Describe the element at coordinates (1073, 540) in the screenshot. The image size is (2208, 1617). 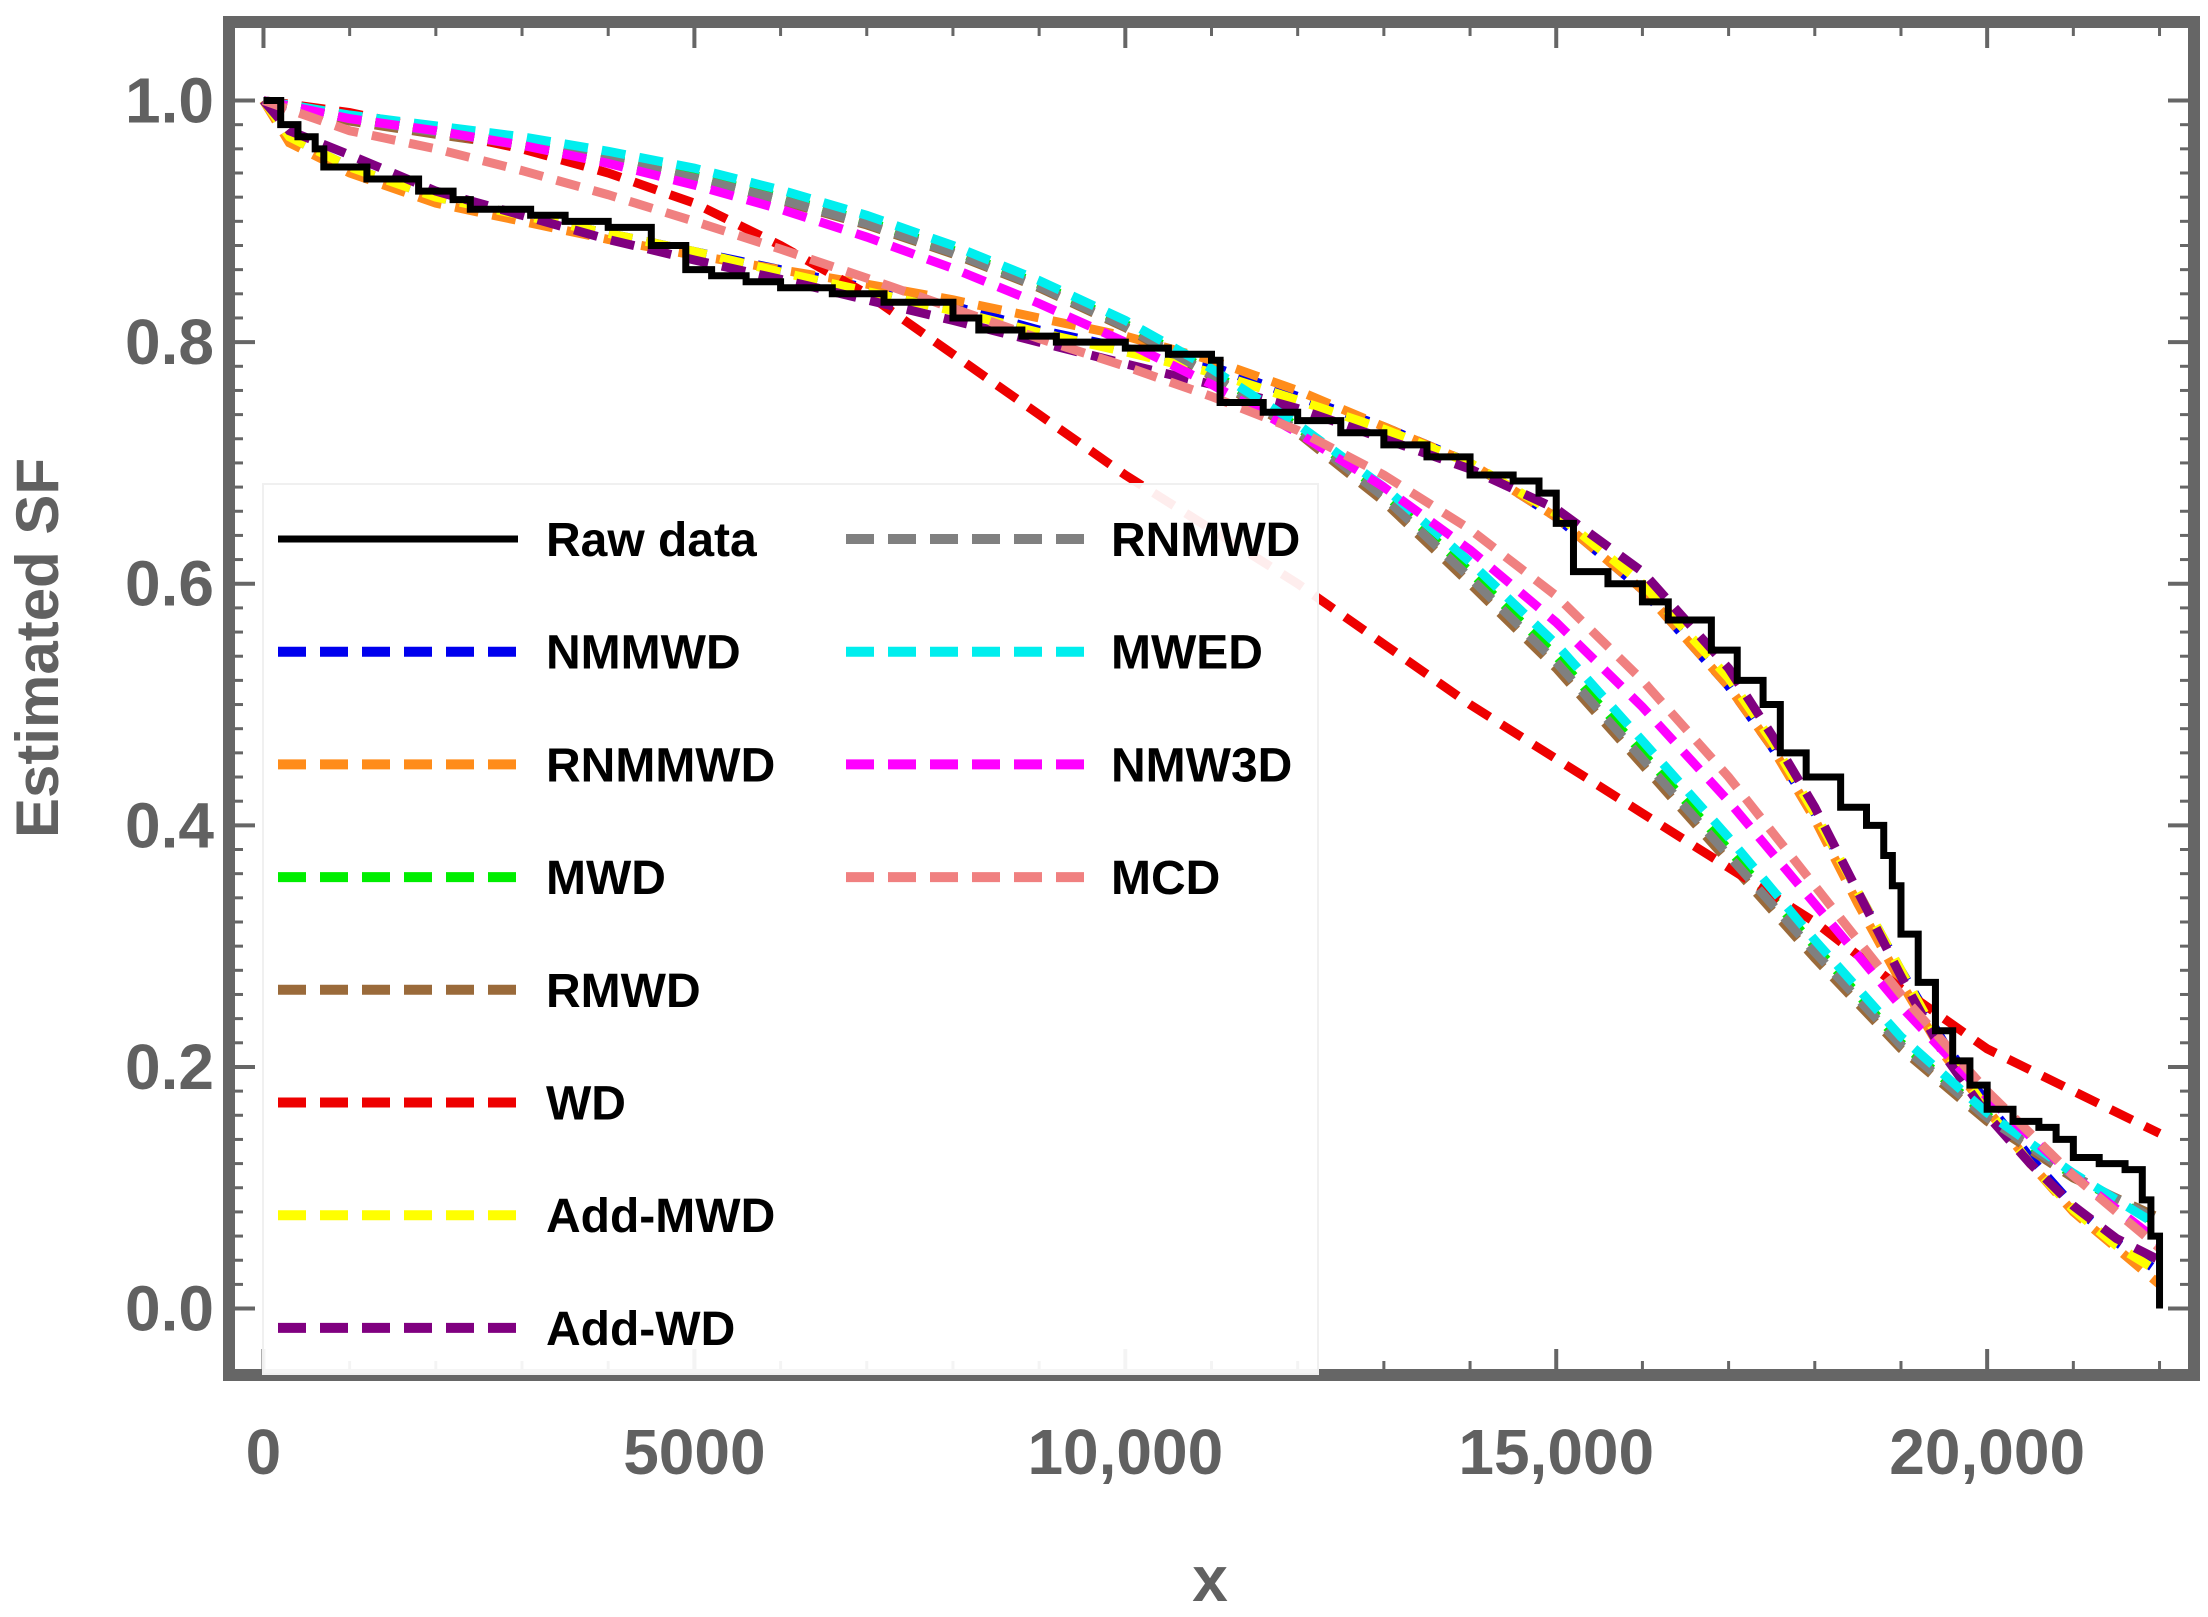
I see `legend-item-rnmwd: RNMWD` at that location.